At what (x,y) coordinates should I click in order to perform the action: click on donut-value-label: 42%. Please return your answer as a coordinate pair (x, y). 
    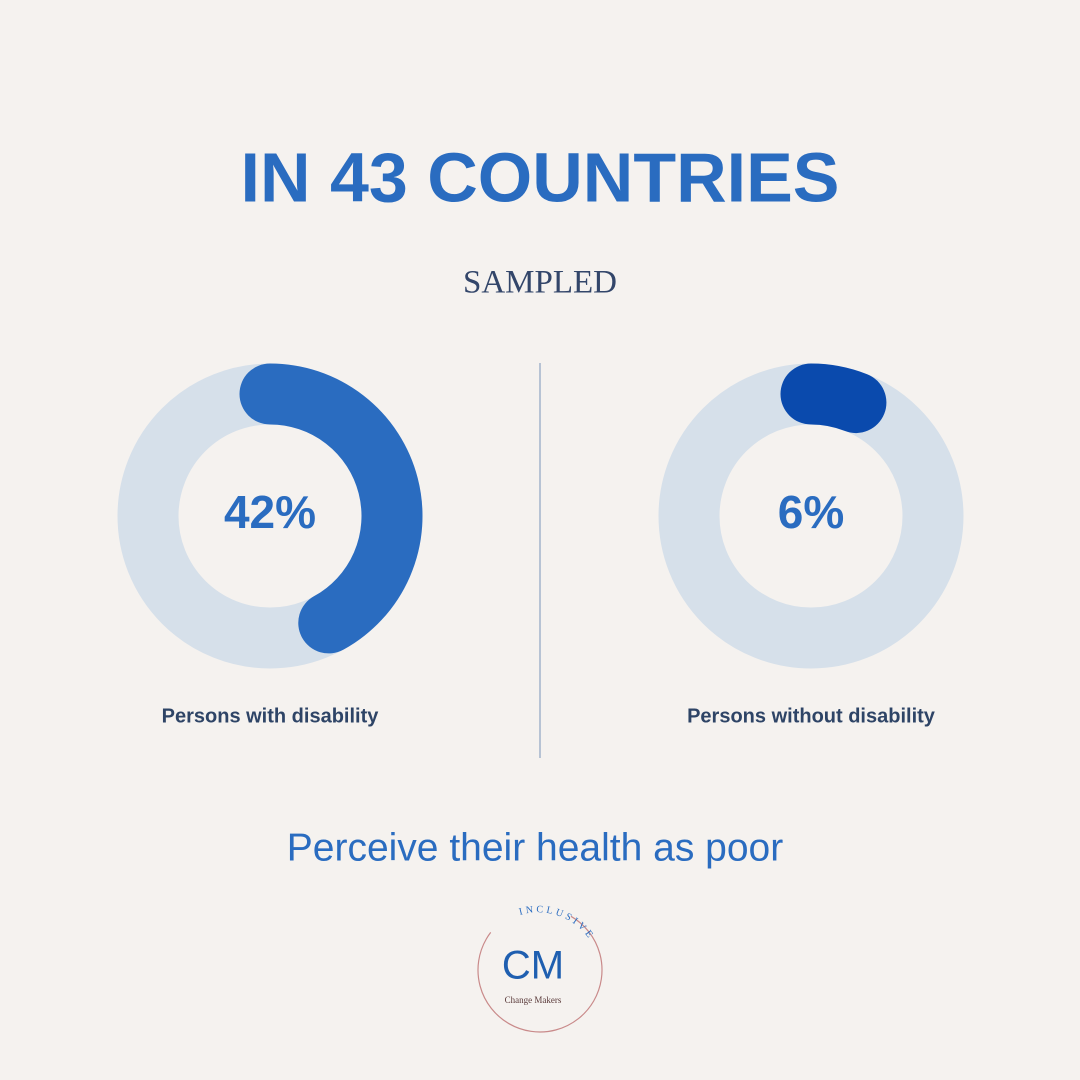
    Looking at the image, I should click on (270, 512).